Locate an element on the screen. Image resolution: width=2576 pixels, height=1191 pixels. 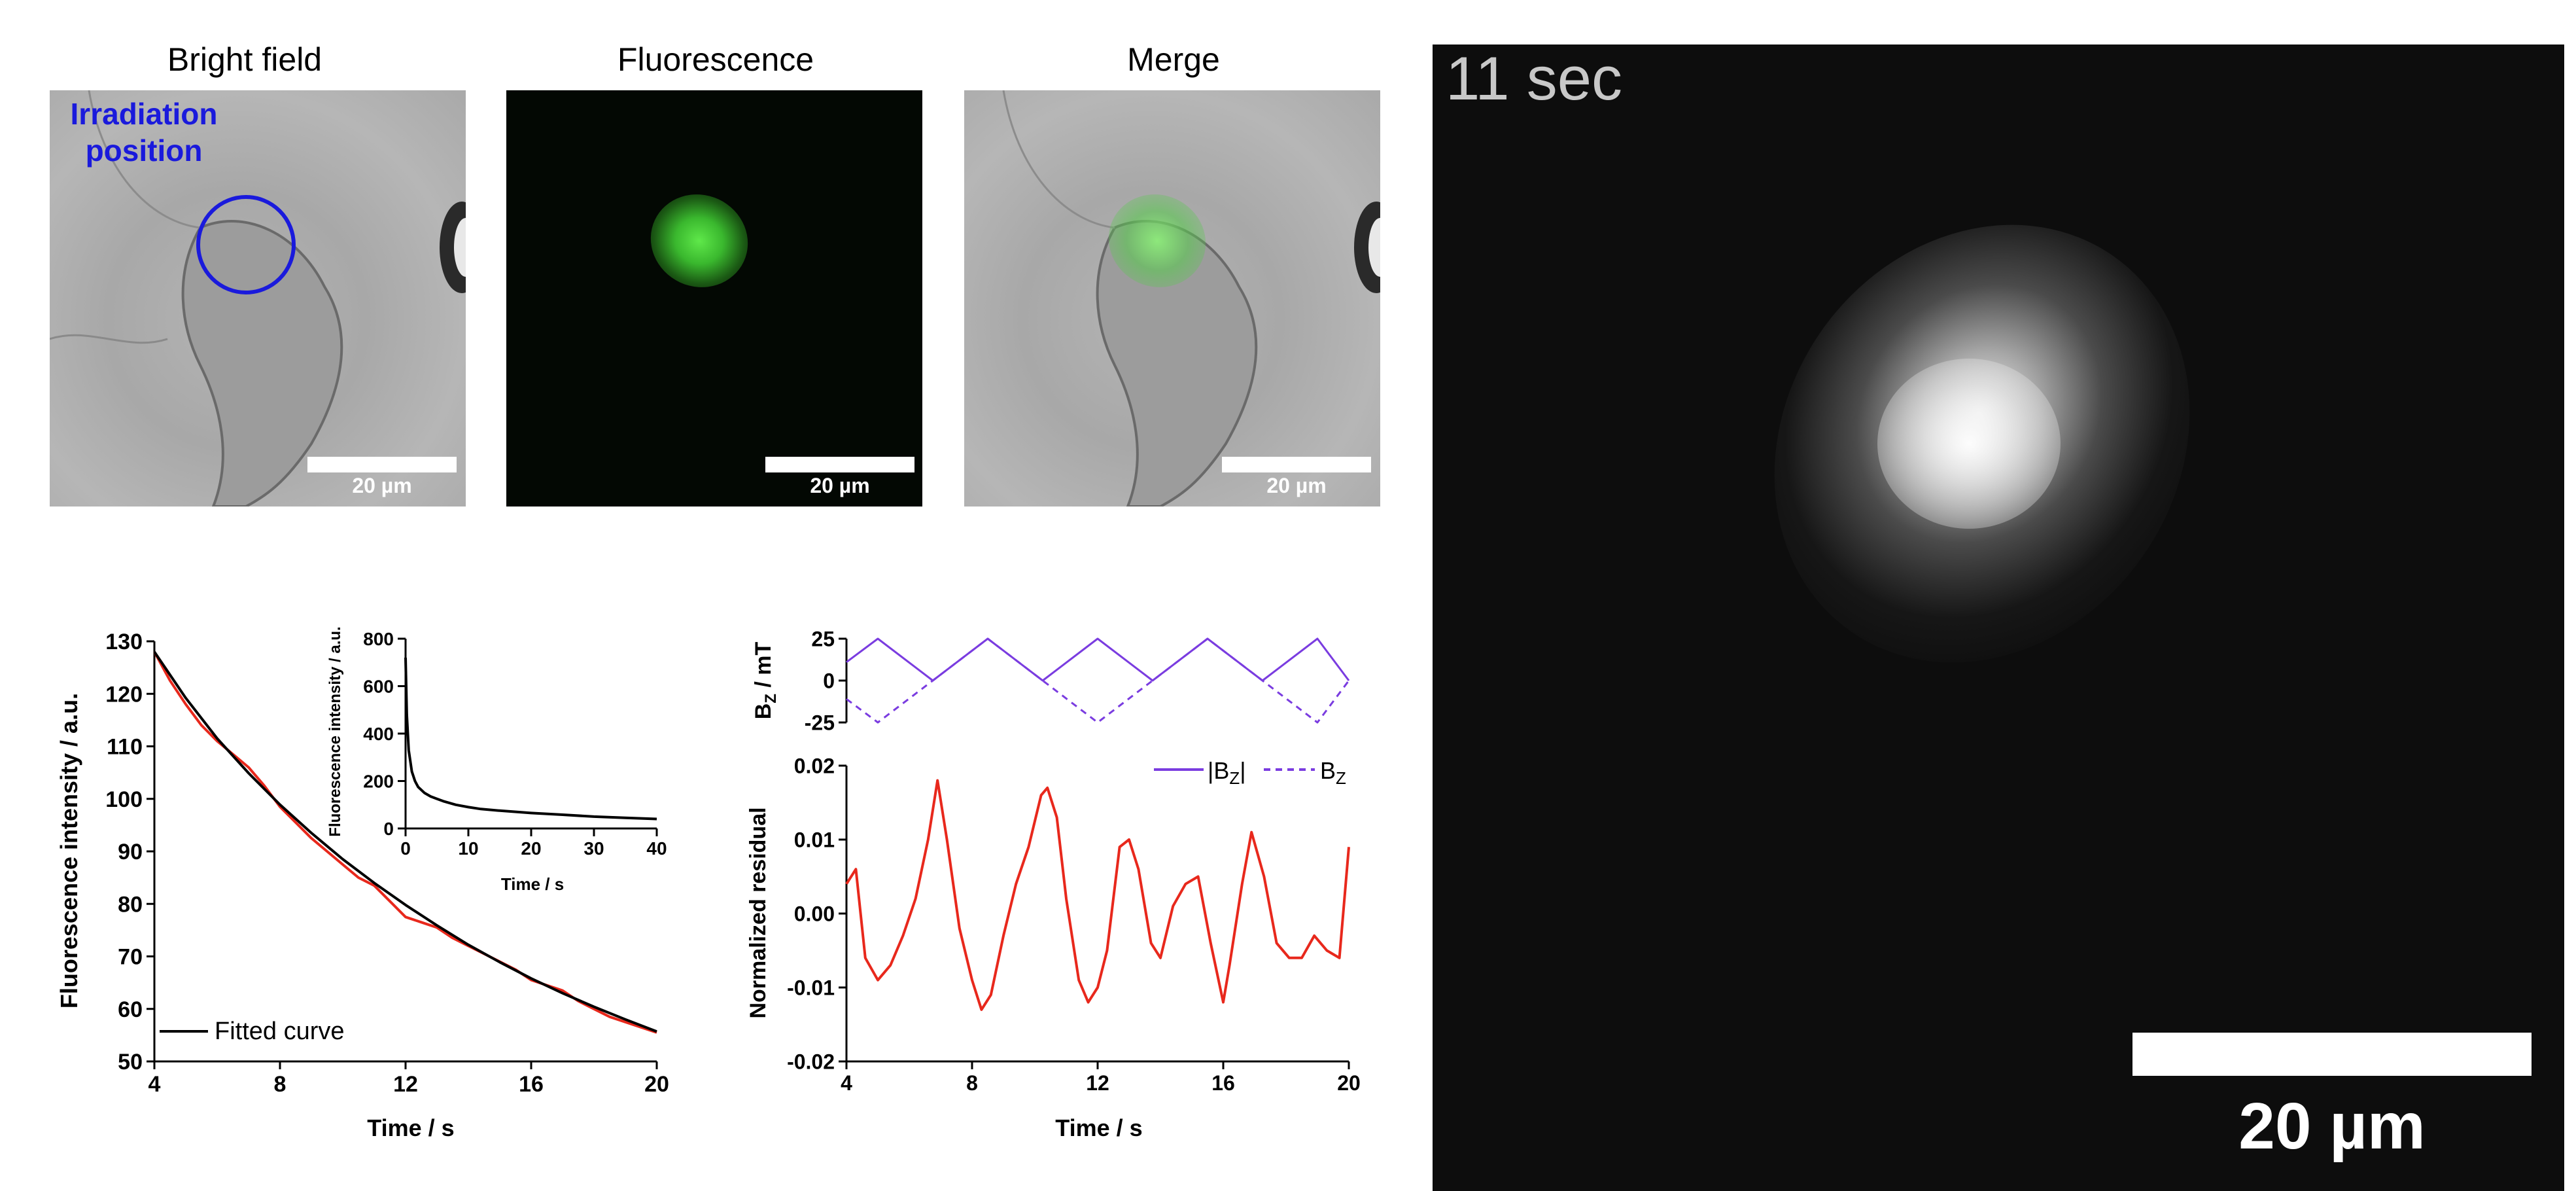
residual-y-axis-label: Normalized residual is located at coordinates (758, 912).